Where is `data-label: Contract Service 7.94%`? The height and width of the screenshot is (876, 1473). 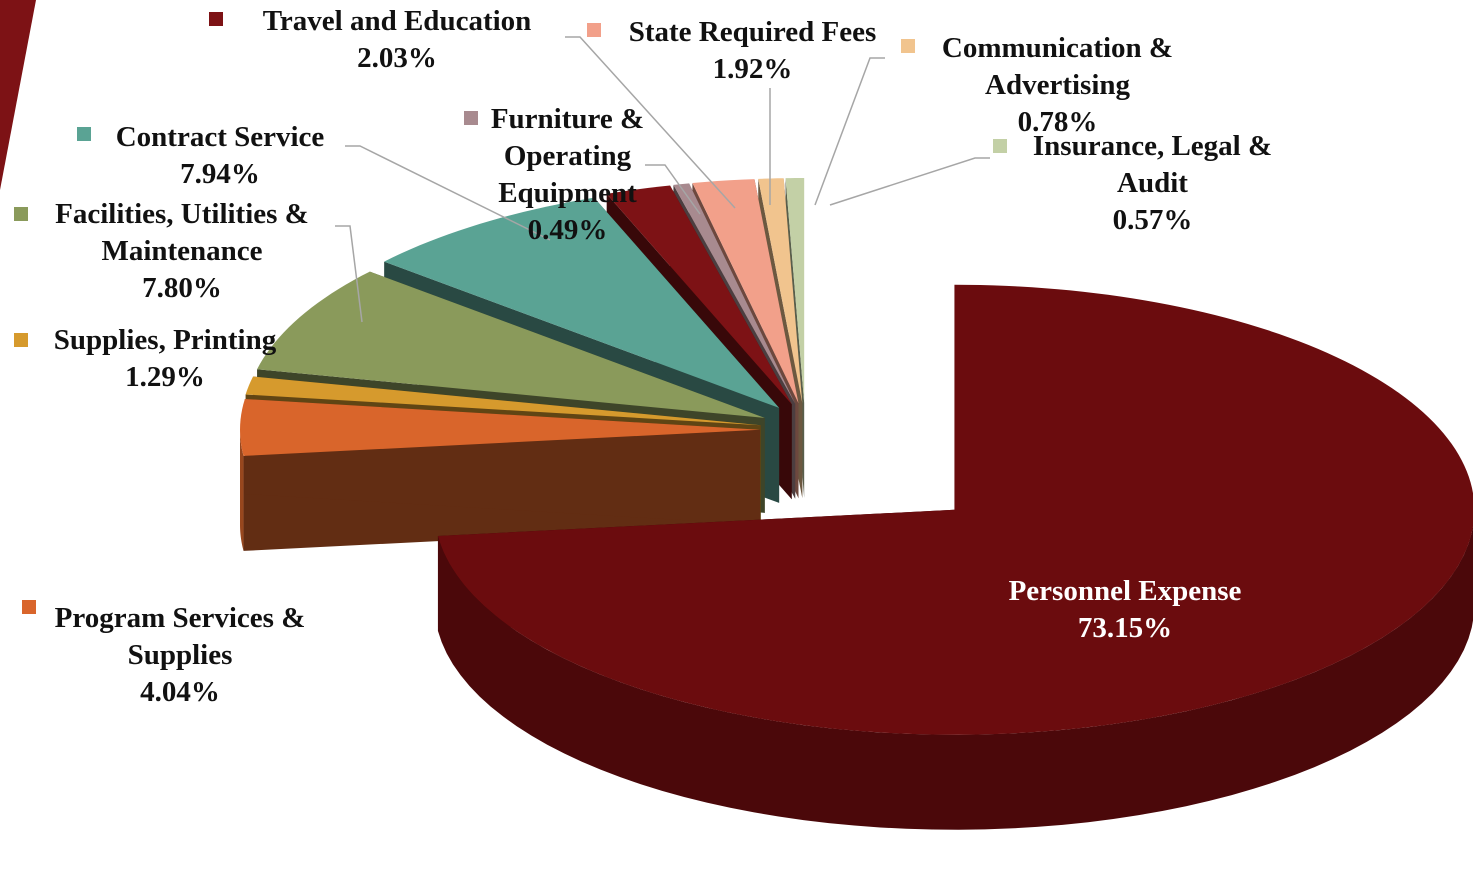 data-label: Contract Service 7.94% is located at coordinates (220, 156).